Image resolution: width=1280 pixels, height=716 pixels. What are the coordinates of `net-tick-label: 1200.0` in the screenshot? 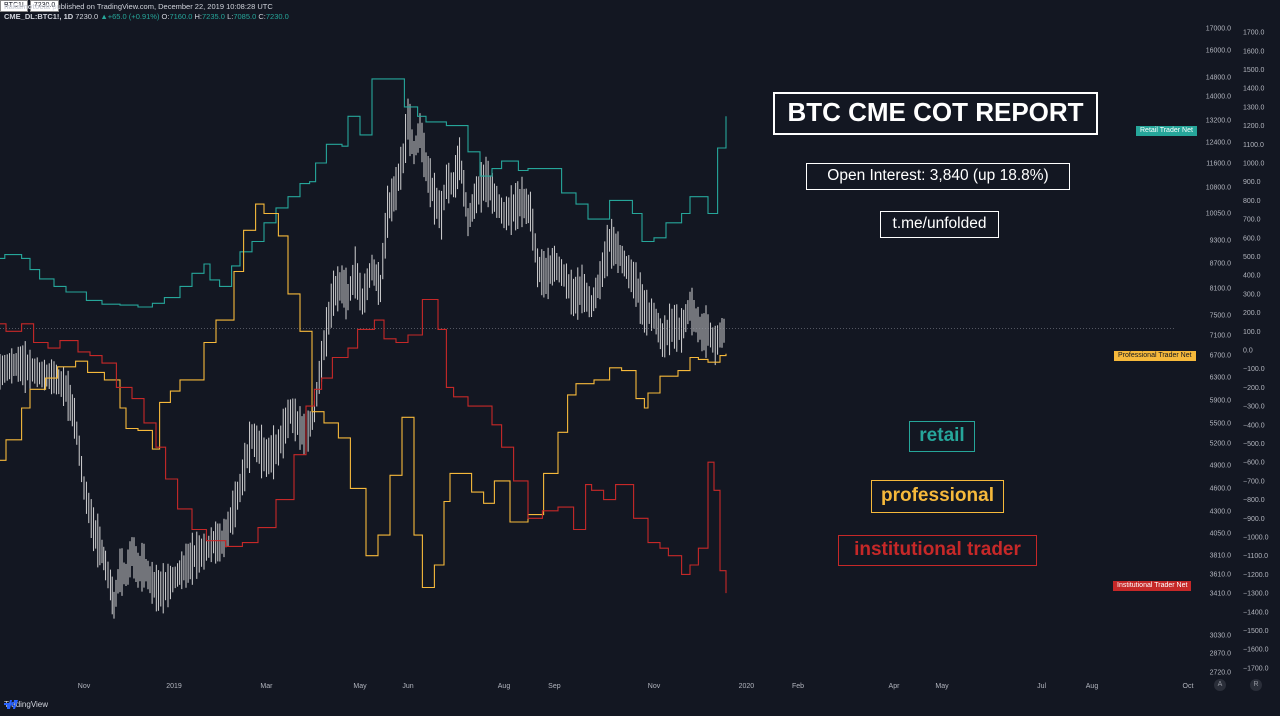 It's located at (1254, 126).